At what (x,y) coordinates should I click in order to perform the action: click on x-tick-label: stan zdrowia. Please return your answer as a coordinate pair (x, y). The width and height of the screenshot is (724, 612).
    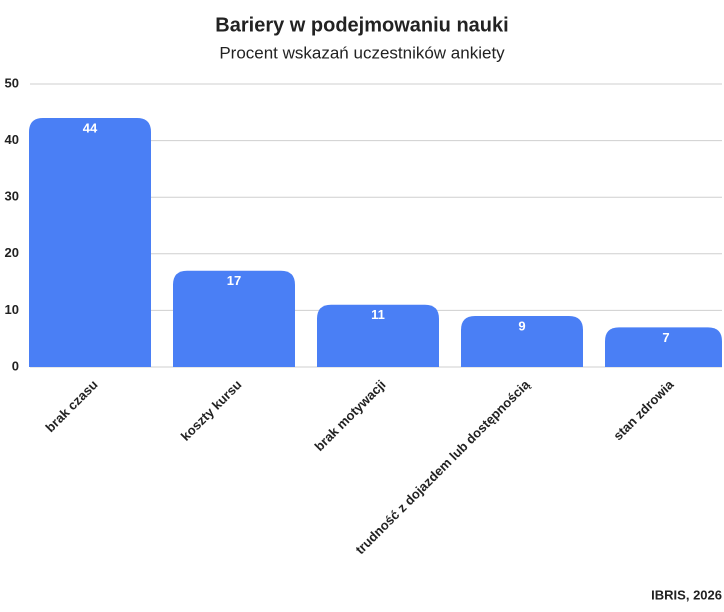
    Looking at the image, I should click on (643, 409).